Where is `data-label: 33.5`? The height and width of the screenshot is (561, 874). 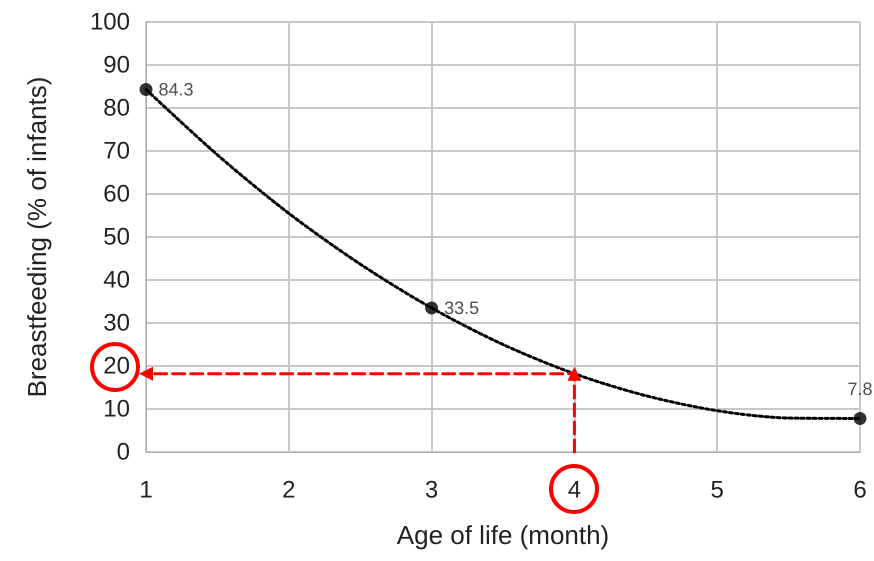
data-label: 33.5 is located at coordinates (462, 308).